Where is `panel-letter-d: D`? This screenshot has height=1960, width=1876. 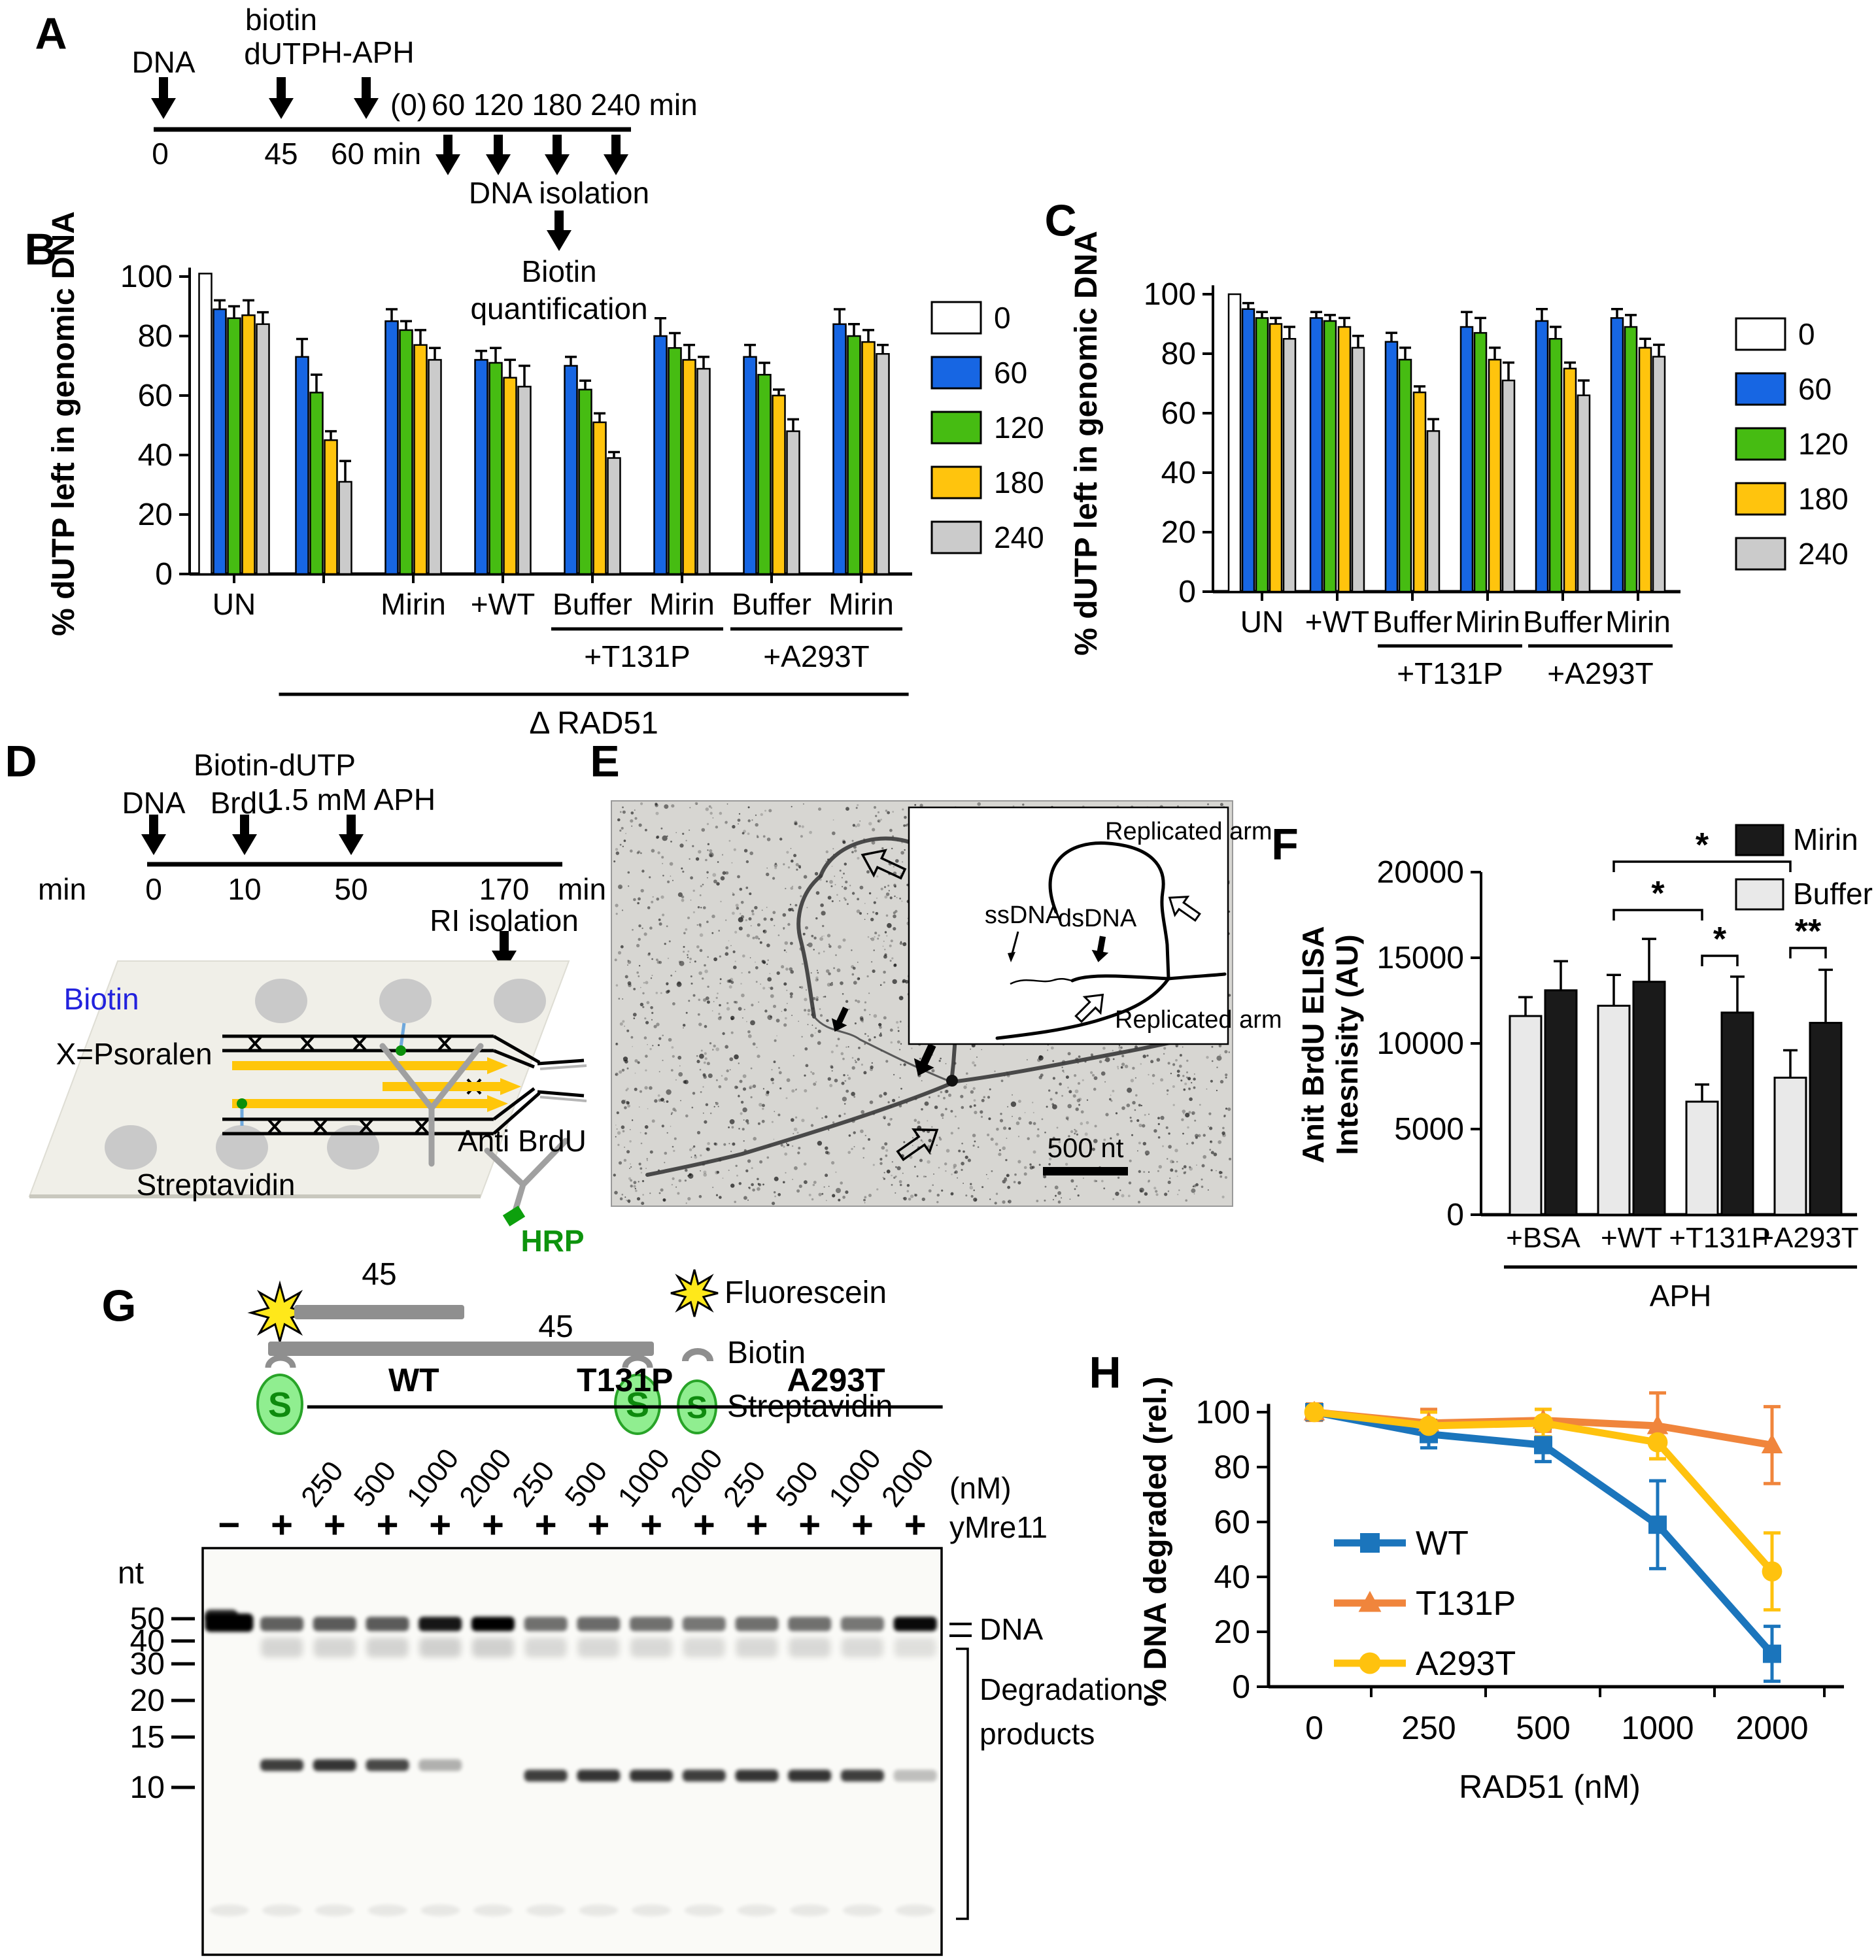 panel-letter-d: D is located at coordinates (21, 761).